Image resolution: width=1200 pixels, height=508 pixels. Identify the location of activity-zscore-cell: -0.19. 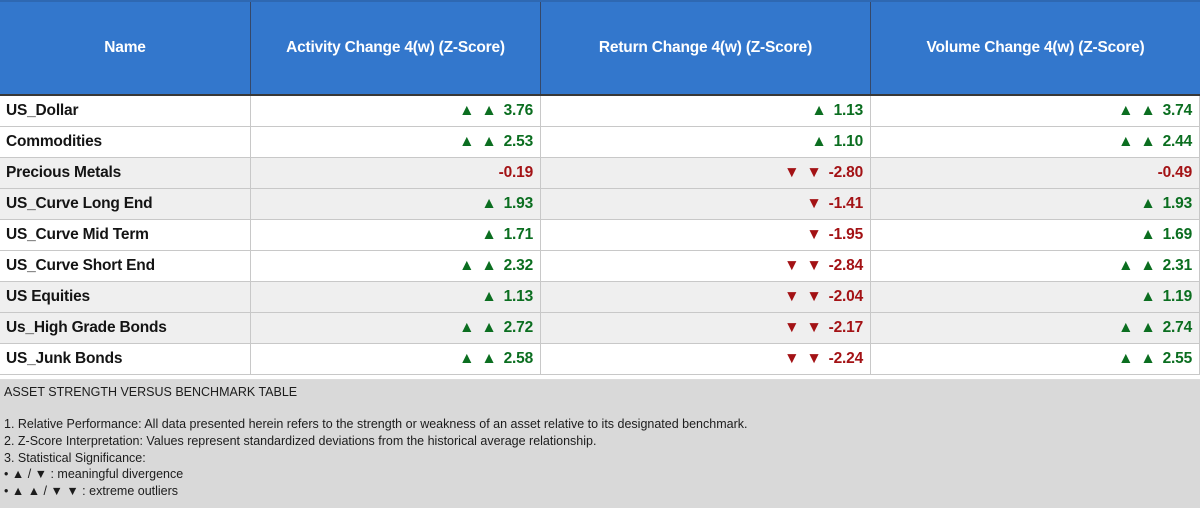
(396, 173).